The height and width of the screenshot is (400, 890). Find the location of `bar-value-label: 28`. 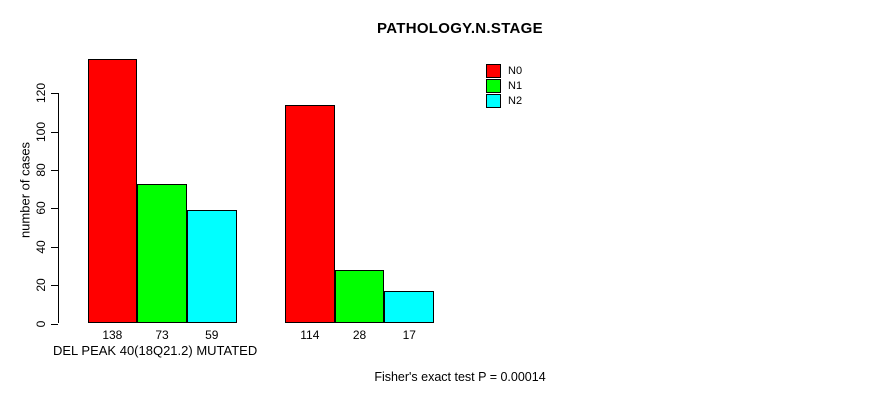

bar-value-label: 28 is located at coordinates (359, 335).